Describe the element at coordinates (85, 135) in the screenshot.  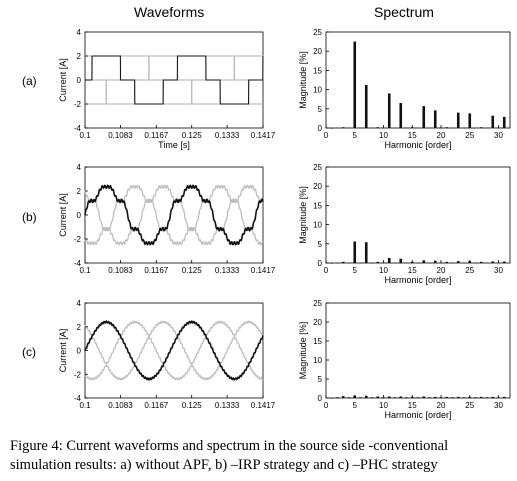
I see `waveform-xtick-label: 0.1` at that location.